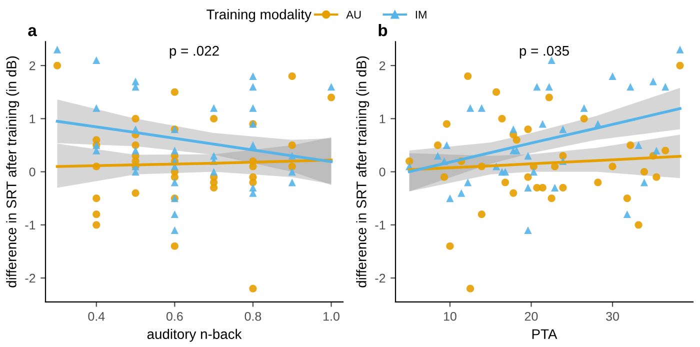  What do you see at coordinates (450, 316) in the screenshot?
I see `x-tick-label: 10` at bounding box center [450, 316].